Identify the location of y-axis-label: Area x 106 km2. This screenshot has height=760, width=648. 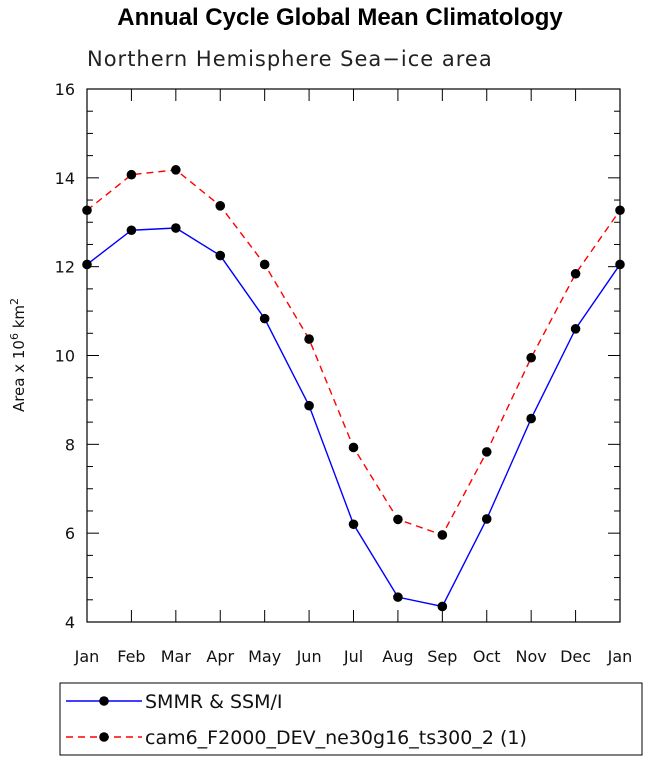
(18, 355).